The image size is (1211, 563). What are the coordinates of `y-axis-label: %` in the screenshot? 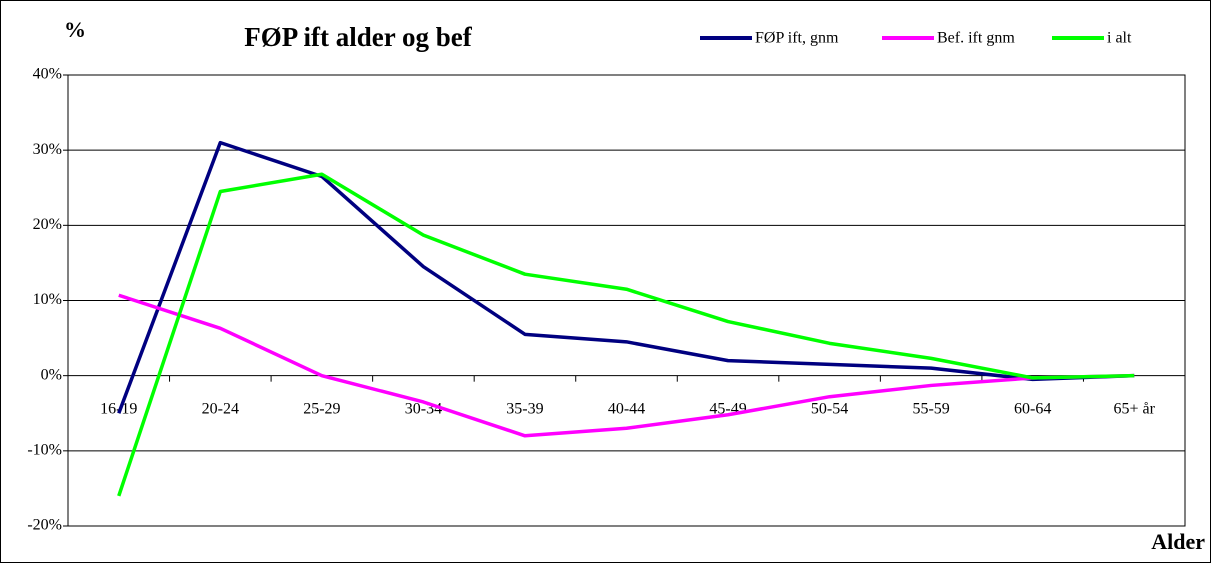 It's located at (75, 29).